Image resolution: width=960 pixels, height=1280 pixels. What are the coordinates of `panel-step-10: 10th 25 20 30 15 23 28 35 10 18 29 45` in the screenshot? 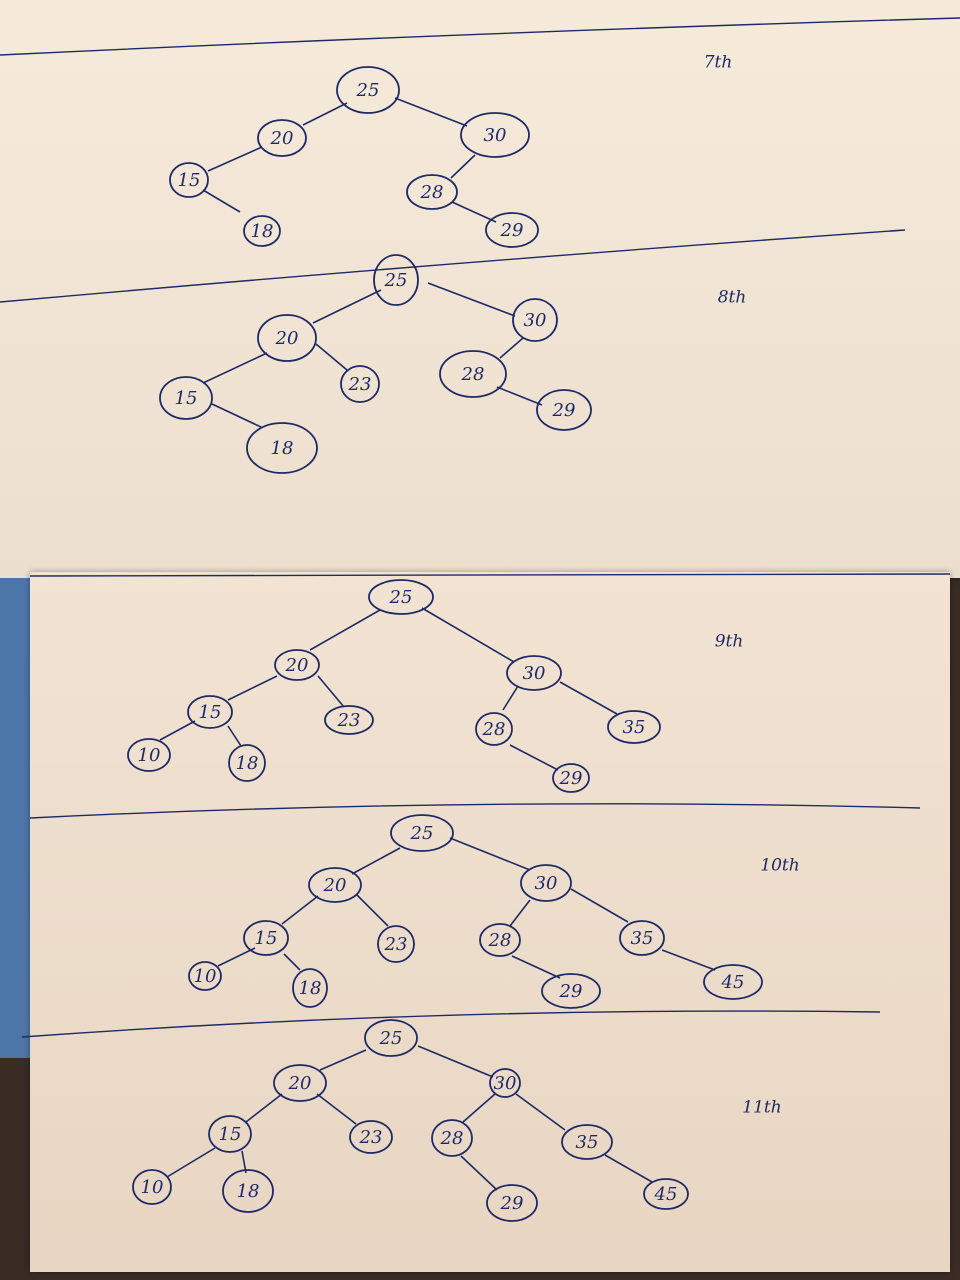 It's located at (494, 911).